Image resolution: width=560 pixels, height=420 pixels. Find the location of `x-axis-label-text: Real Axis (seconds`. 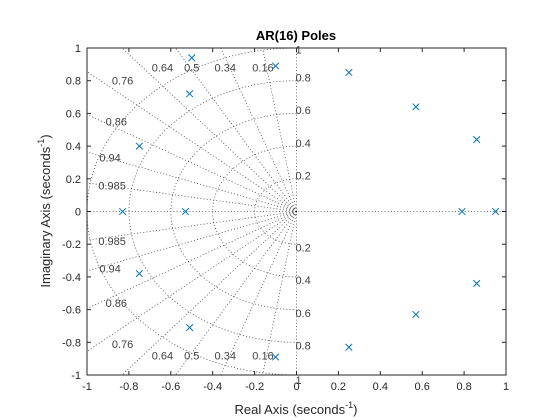

x-axis-label-text: Real Axis (seconds is located at coordinates (290, 409).